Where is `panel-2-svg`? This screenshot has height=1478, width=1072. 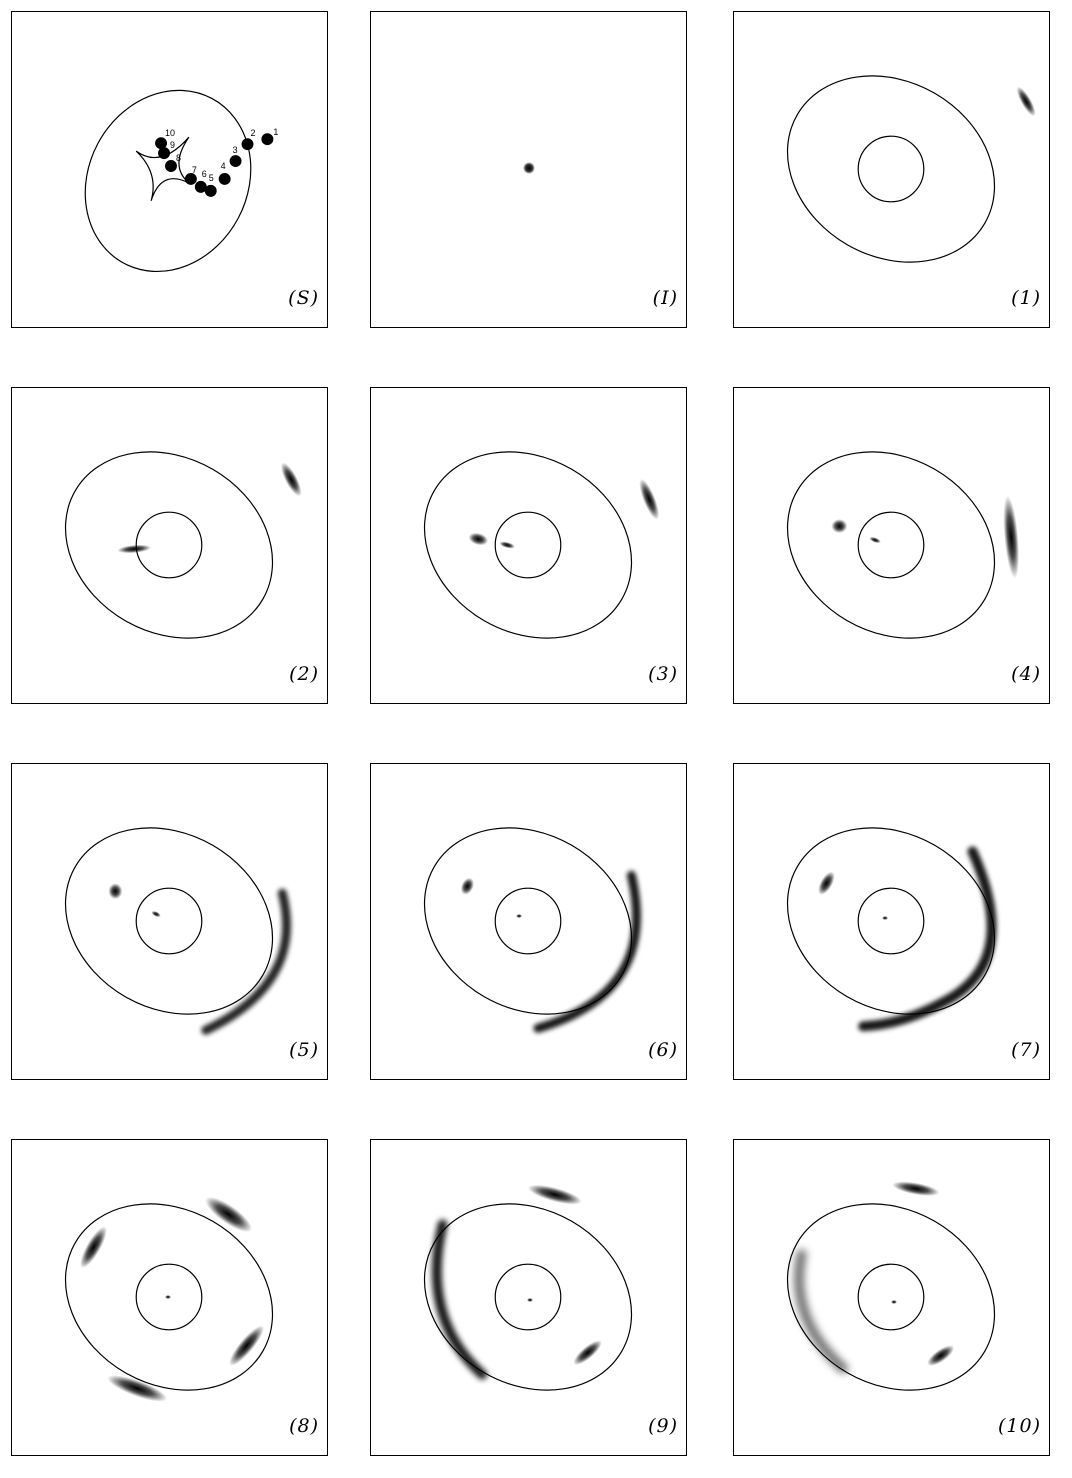 panel-2-svg is located at coordinates (183, 545).